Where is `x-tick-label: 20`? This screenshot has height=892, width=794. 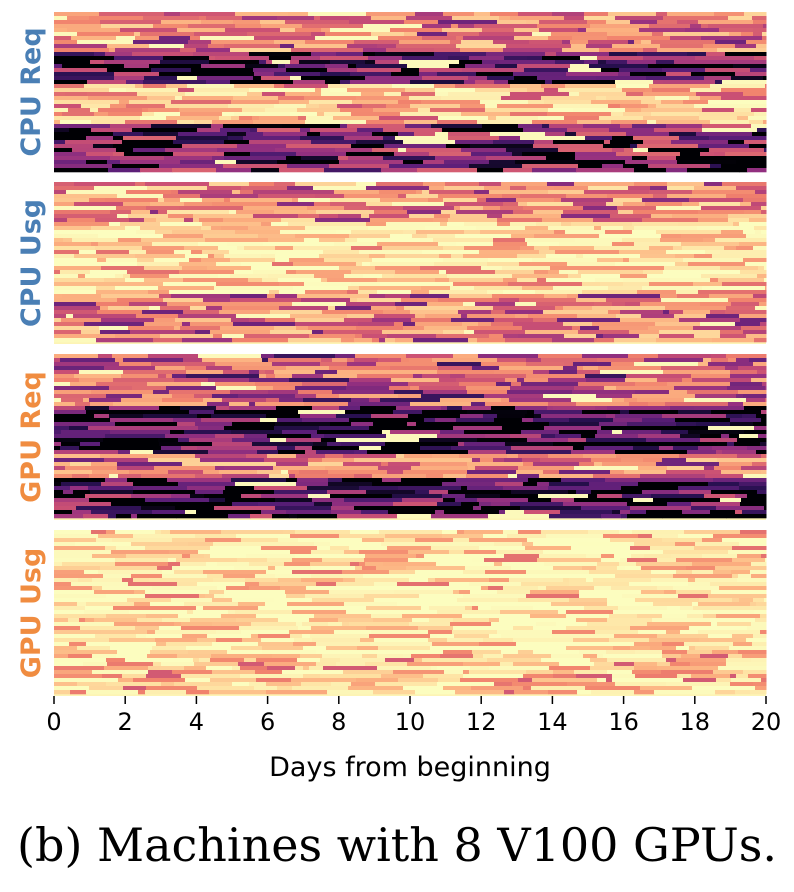 x-tick-label: 20 is located at coordinates (766, 722).